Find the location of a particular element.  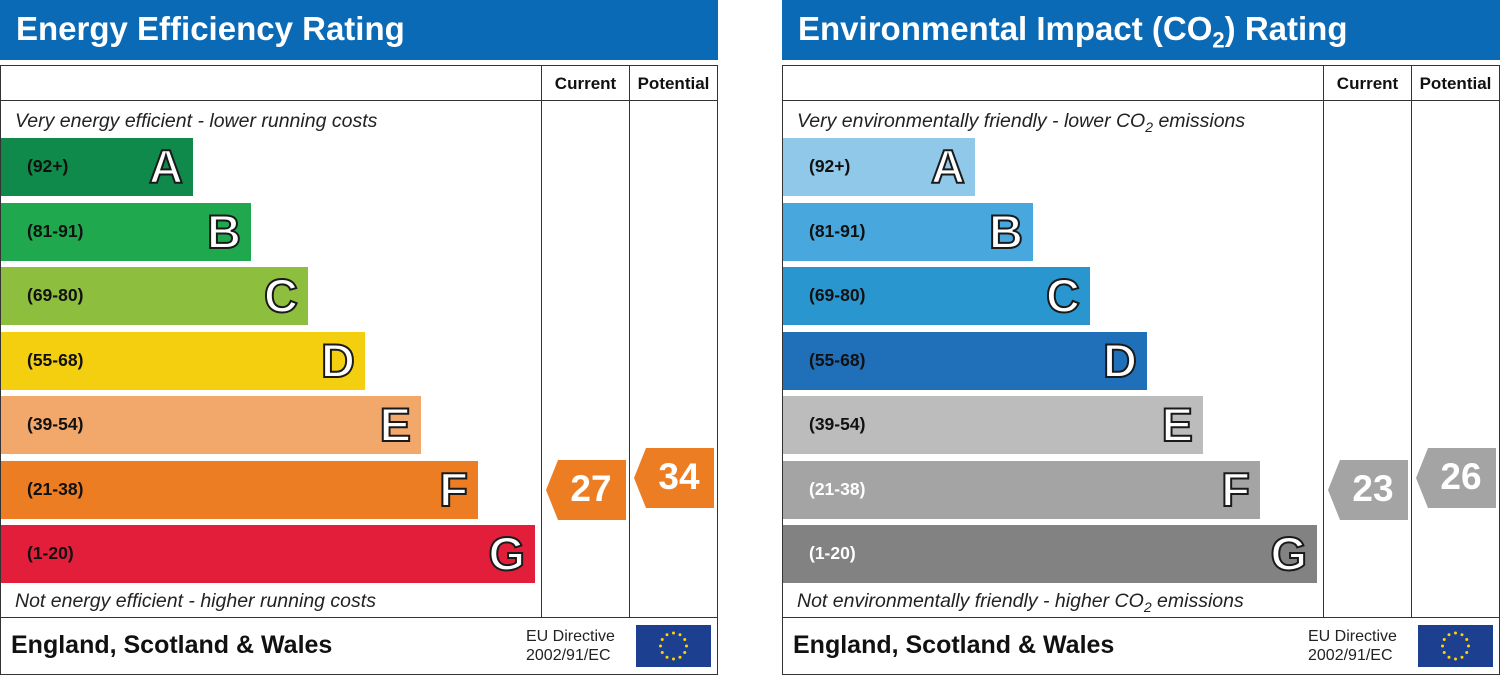

potential-rating-value: 26 is located at coordinates (1461, 476).